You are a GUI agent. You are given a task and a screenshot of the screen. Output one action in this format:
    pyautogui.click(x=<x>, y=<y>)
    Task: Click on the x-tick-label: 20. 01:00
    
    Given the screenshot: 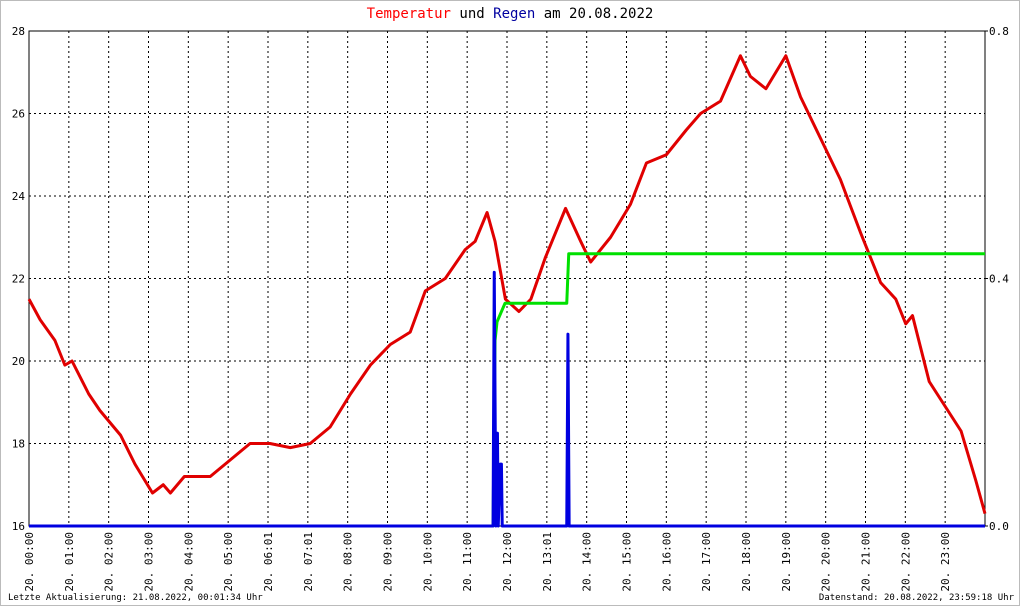 What is the action you would take?
    pyautogui.click(x=69, y=562)
    